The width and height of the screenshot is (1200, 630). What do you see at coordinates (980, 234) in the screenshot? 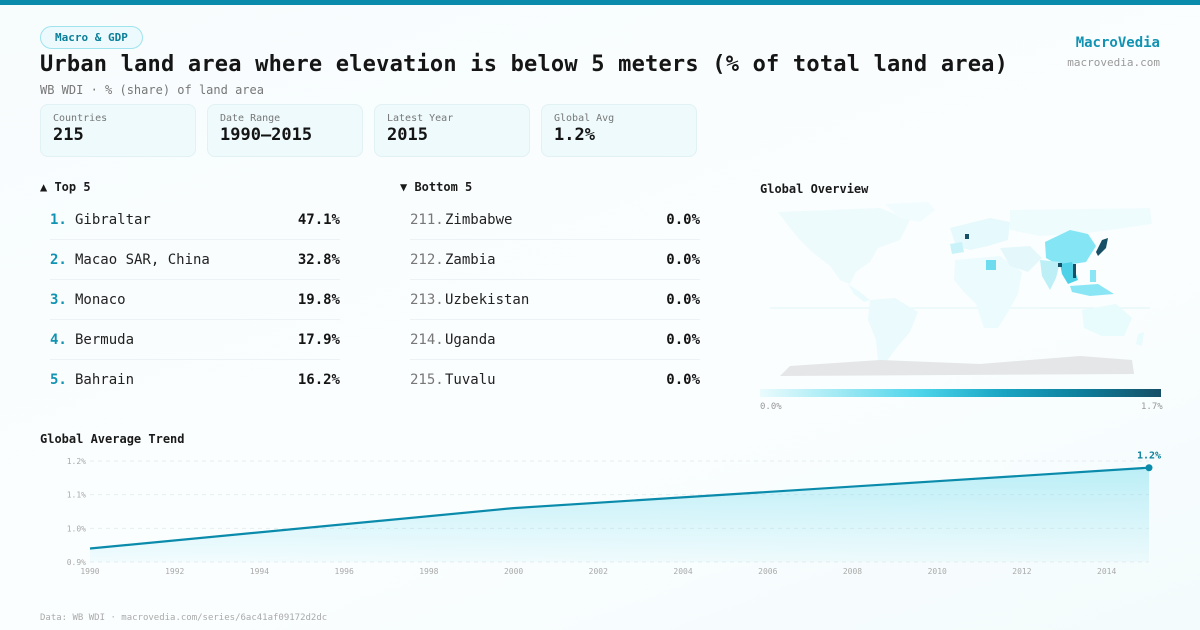
I see `region-europe` at bounding box center [980, 234].